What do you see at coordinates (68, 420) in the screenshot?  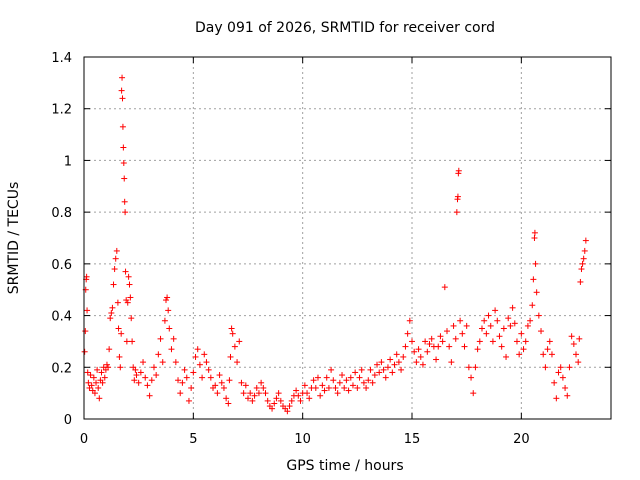 I see `y-tick-label: 0` at bounding box center [68, 420].